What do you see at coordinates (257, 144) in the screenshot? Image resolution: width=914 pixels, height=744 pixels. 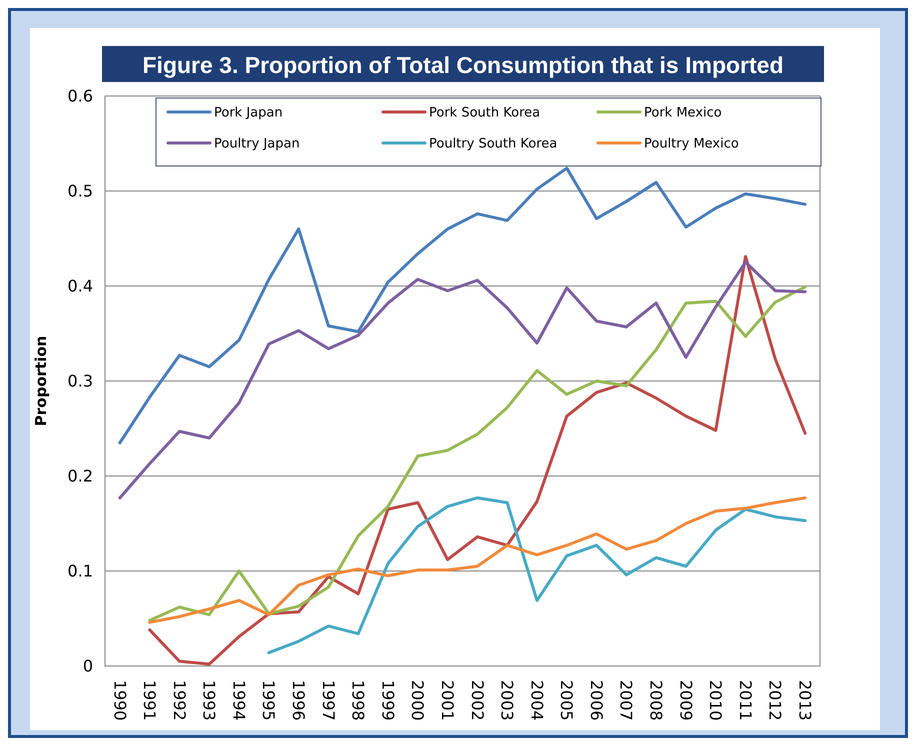 I see `legend-label: Poultry Japan` at bounding box center [257, 144].